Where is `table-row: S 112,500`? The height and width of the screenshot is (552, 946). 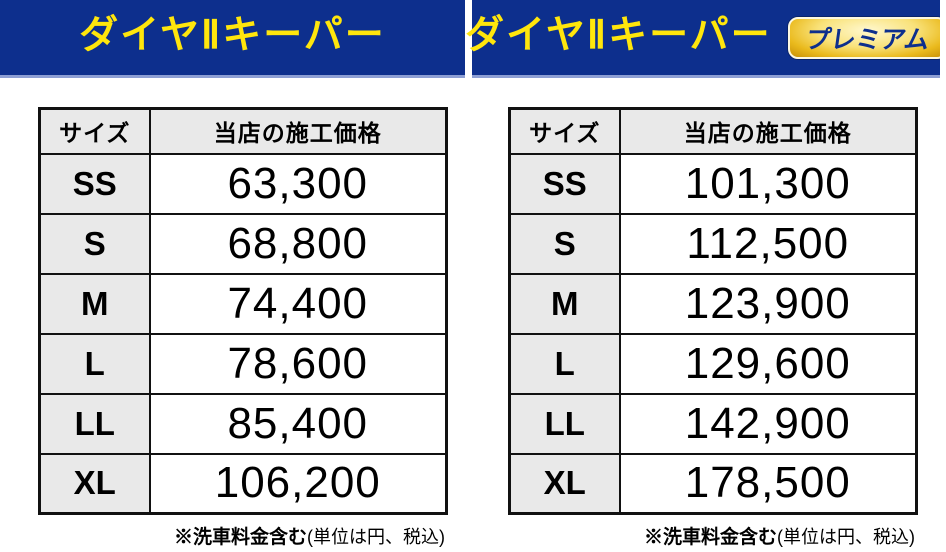
table-row: S 112,500 is located at coordinates (713, 243).